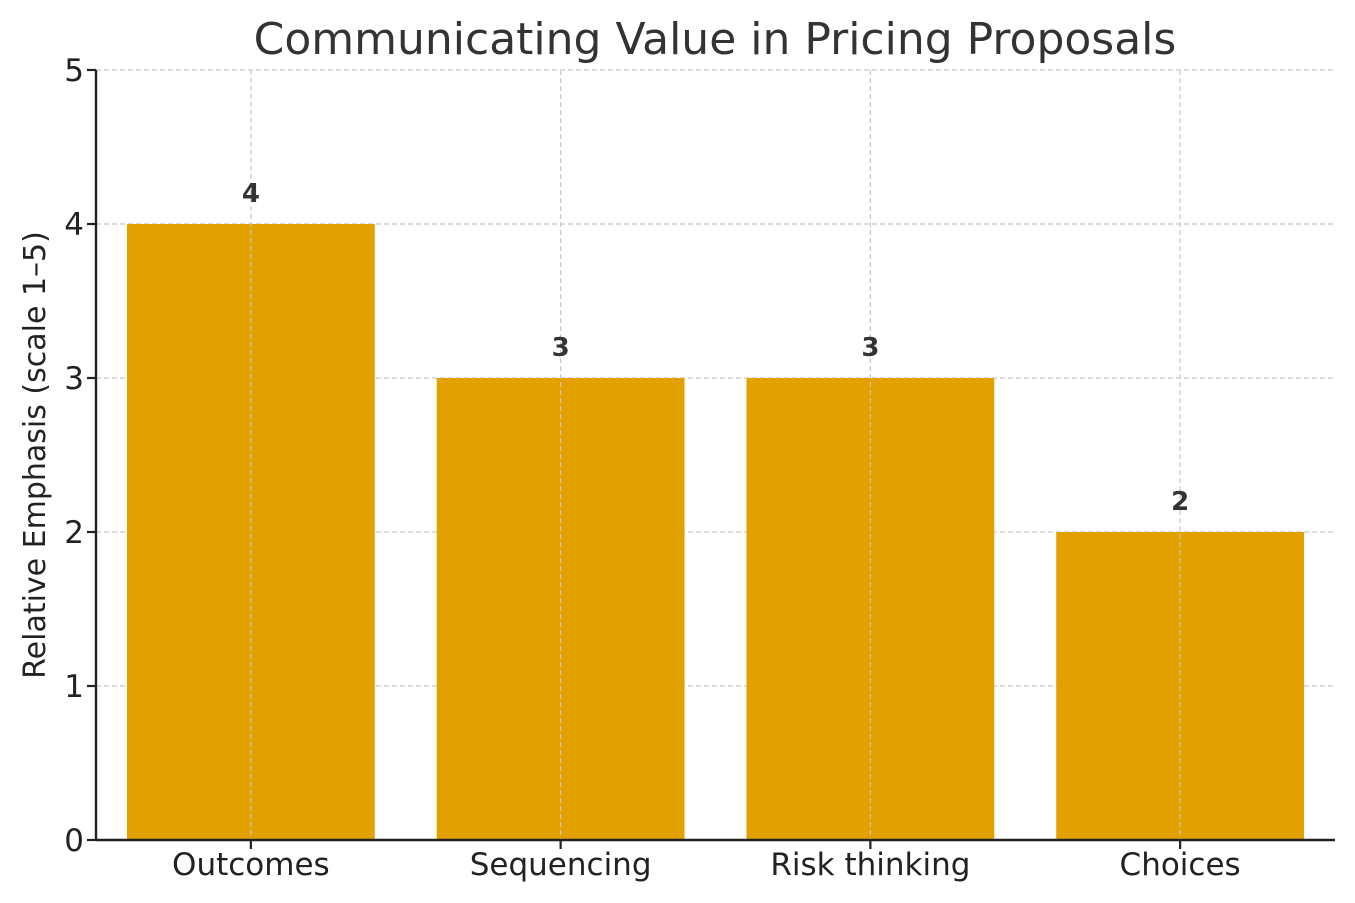 The image size is (1355, 903). Describe the element at coordinates (250, 532) in the screenshot. I see `bar` at that location.